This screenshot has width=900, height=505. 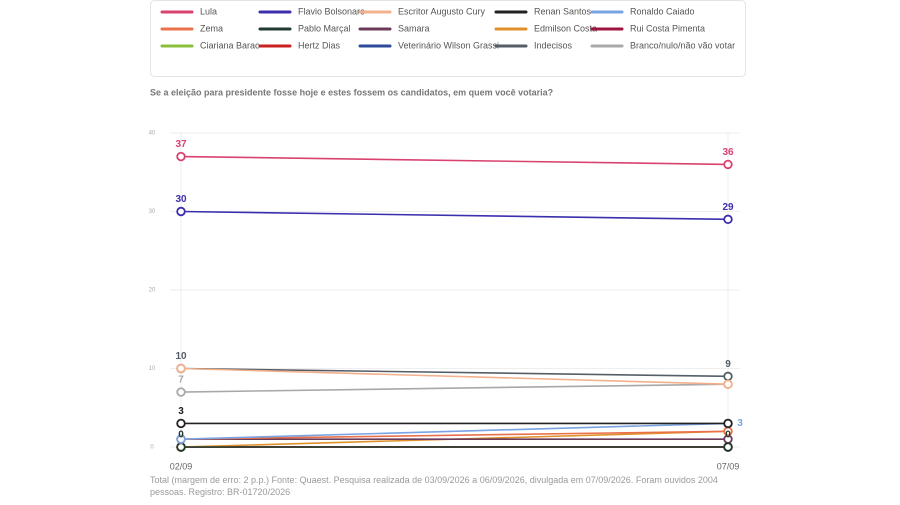 I want to click on legend-label: Branco/nulo/não vão votar, so click(x=682, y=45).